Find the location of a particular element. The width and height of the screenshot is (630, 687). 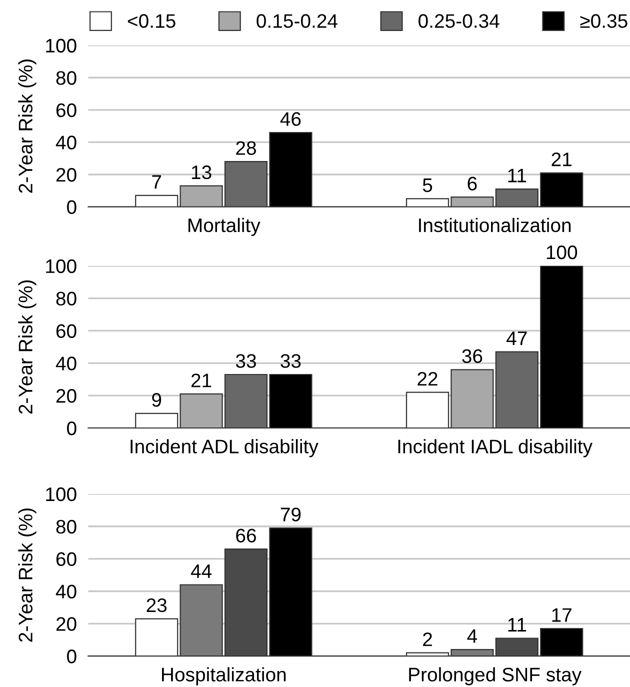

data-label: 47 is located at coordinates (516, 338).